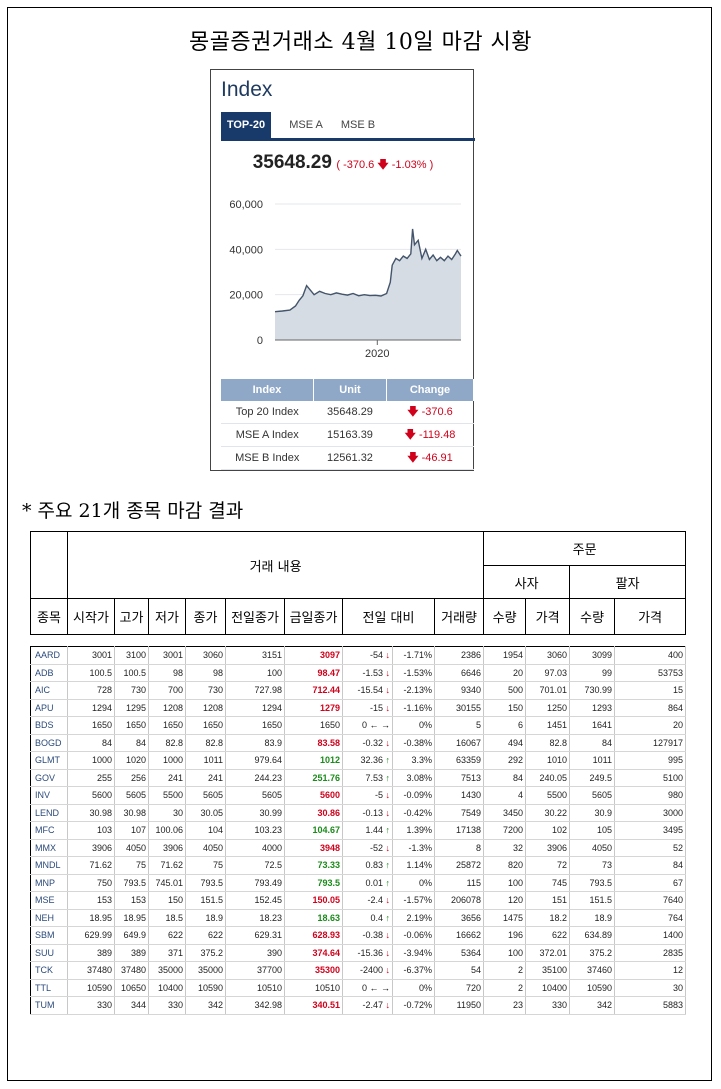 Image resolution: width=721 pixels, height=1089 pixels. Describe the element at coordinates (49, 970) in the screenshot. I see `cell-code: TCK` at that location.